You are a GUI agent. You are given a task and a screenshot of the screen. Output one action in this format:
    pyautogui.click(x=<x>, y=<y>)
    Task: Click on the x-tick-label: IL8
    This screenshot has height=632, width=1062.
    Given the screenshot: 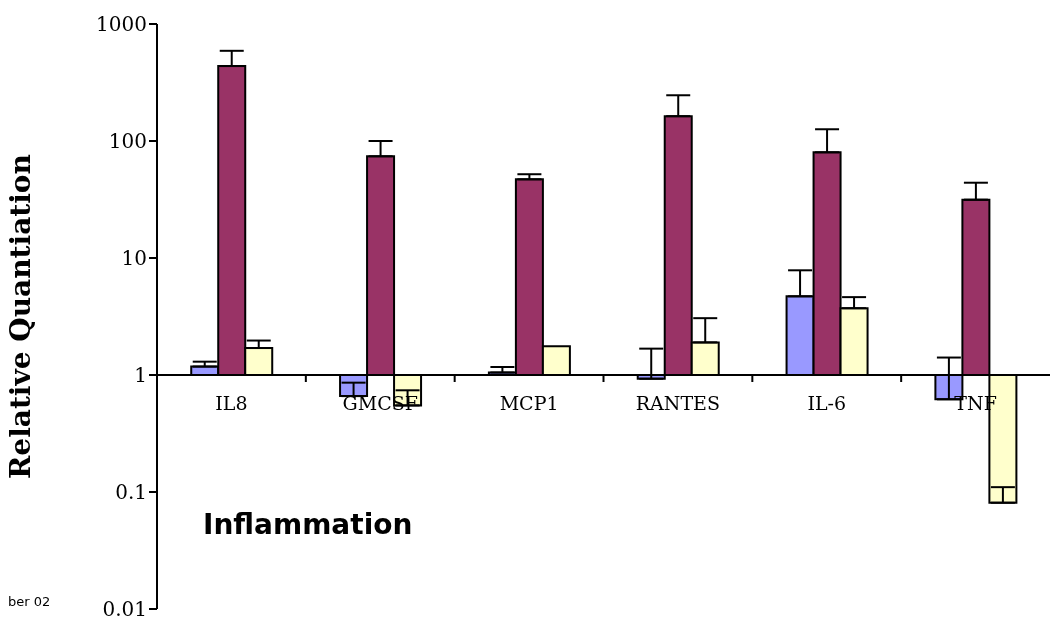 What is the action you would take?
    pyautogui.click(x=231, y=403)
    